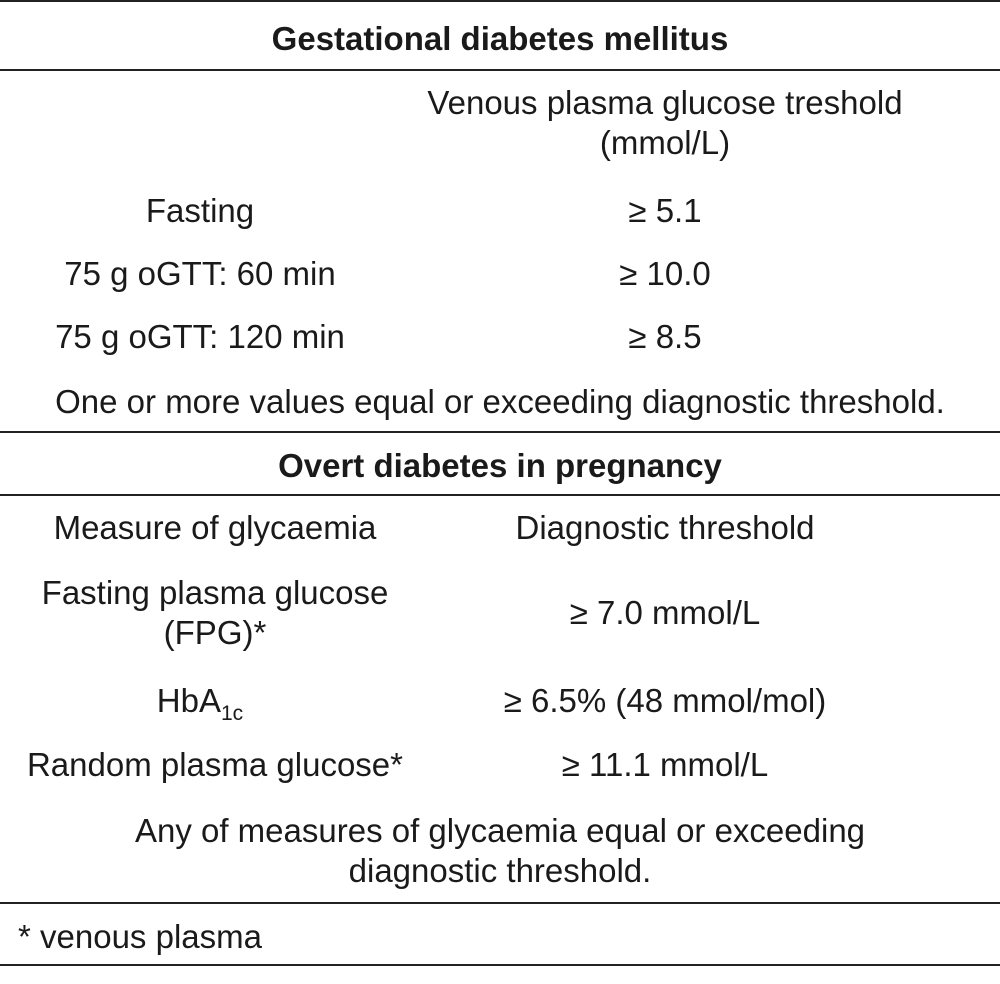 The image size is (1000, 984). Describe the element at coordinates (665, 527) in the screenshot. I see `overt-col2-header: Diagnostic threshold` at that location.